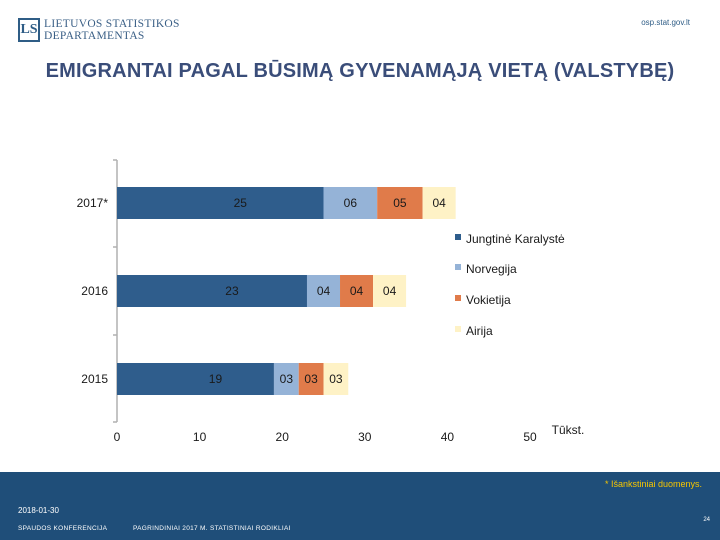 Image resolution: width=720 pixels, height=540 pixels. What do you see at coordinates (63, 528) in the screenshot?
I see `footer-conference-label: SPAUDOS KONFERENCIJA` at bounding box center [63, 528].